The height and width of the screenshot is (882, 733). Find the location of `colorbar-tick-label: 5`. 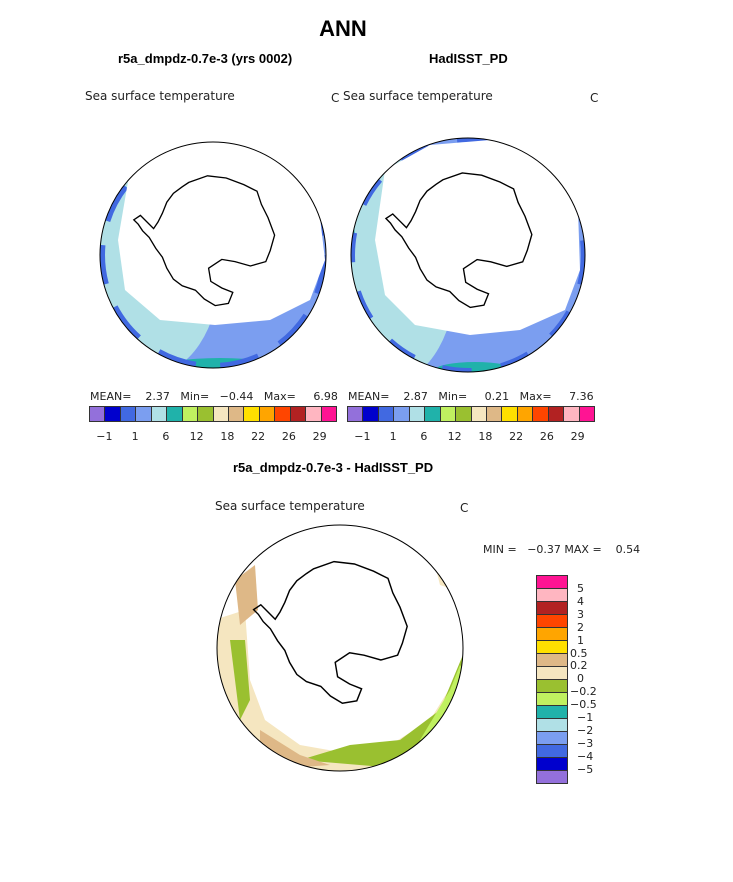

colorbar-tick-label: 5 is located at coordinates (580, 588).